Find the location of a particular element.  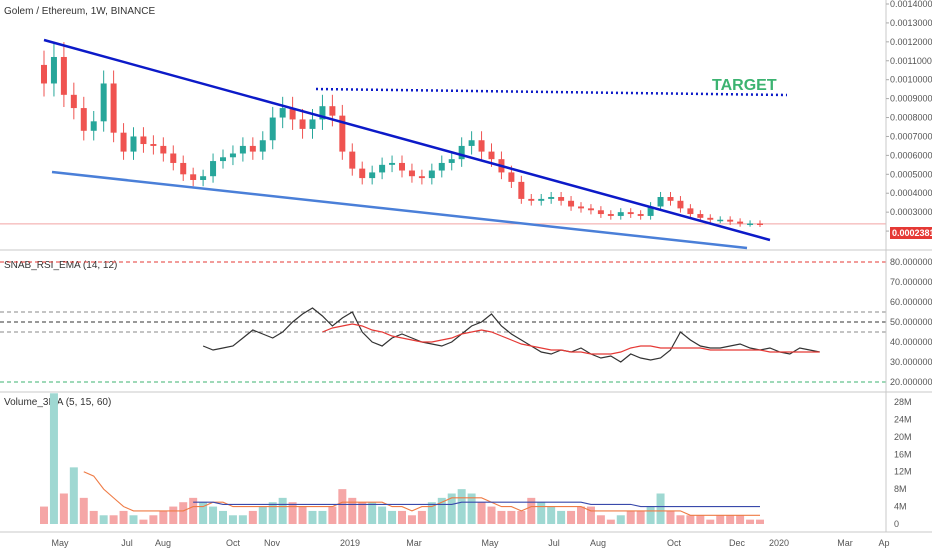

last-price-marker: 0.00023819 is located at coordinates (911, 233).